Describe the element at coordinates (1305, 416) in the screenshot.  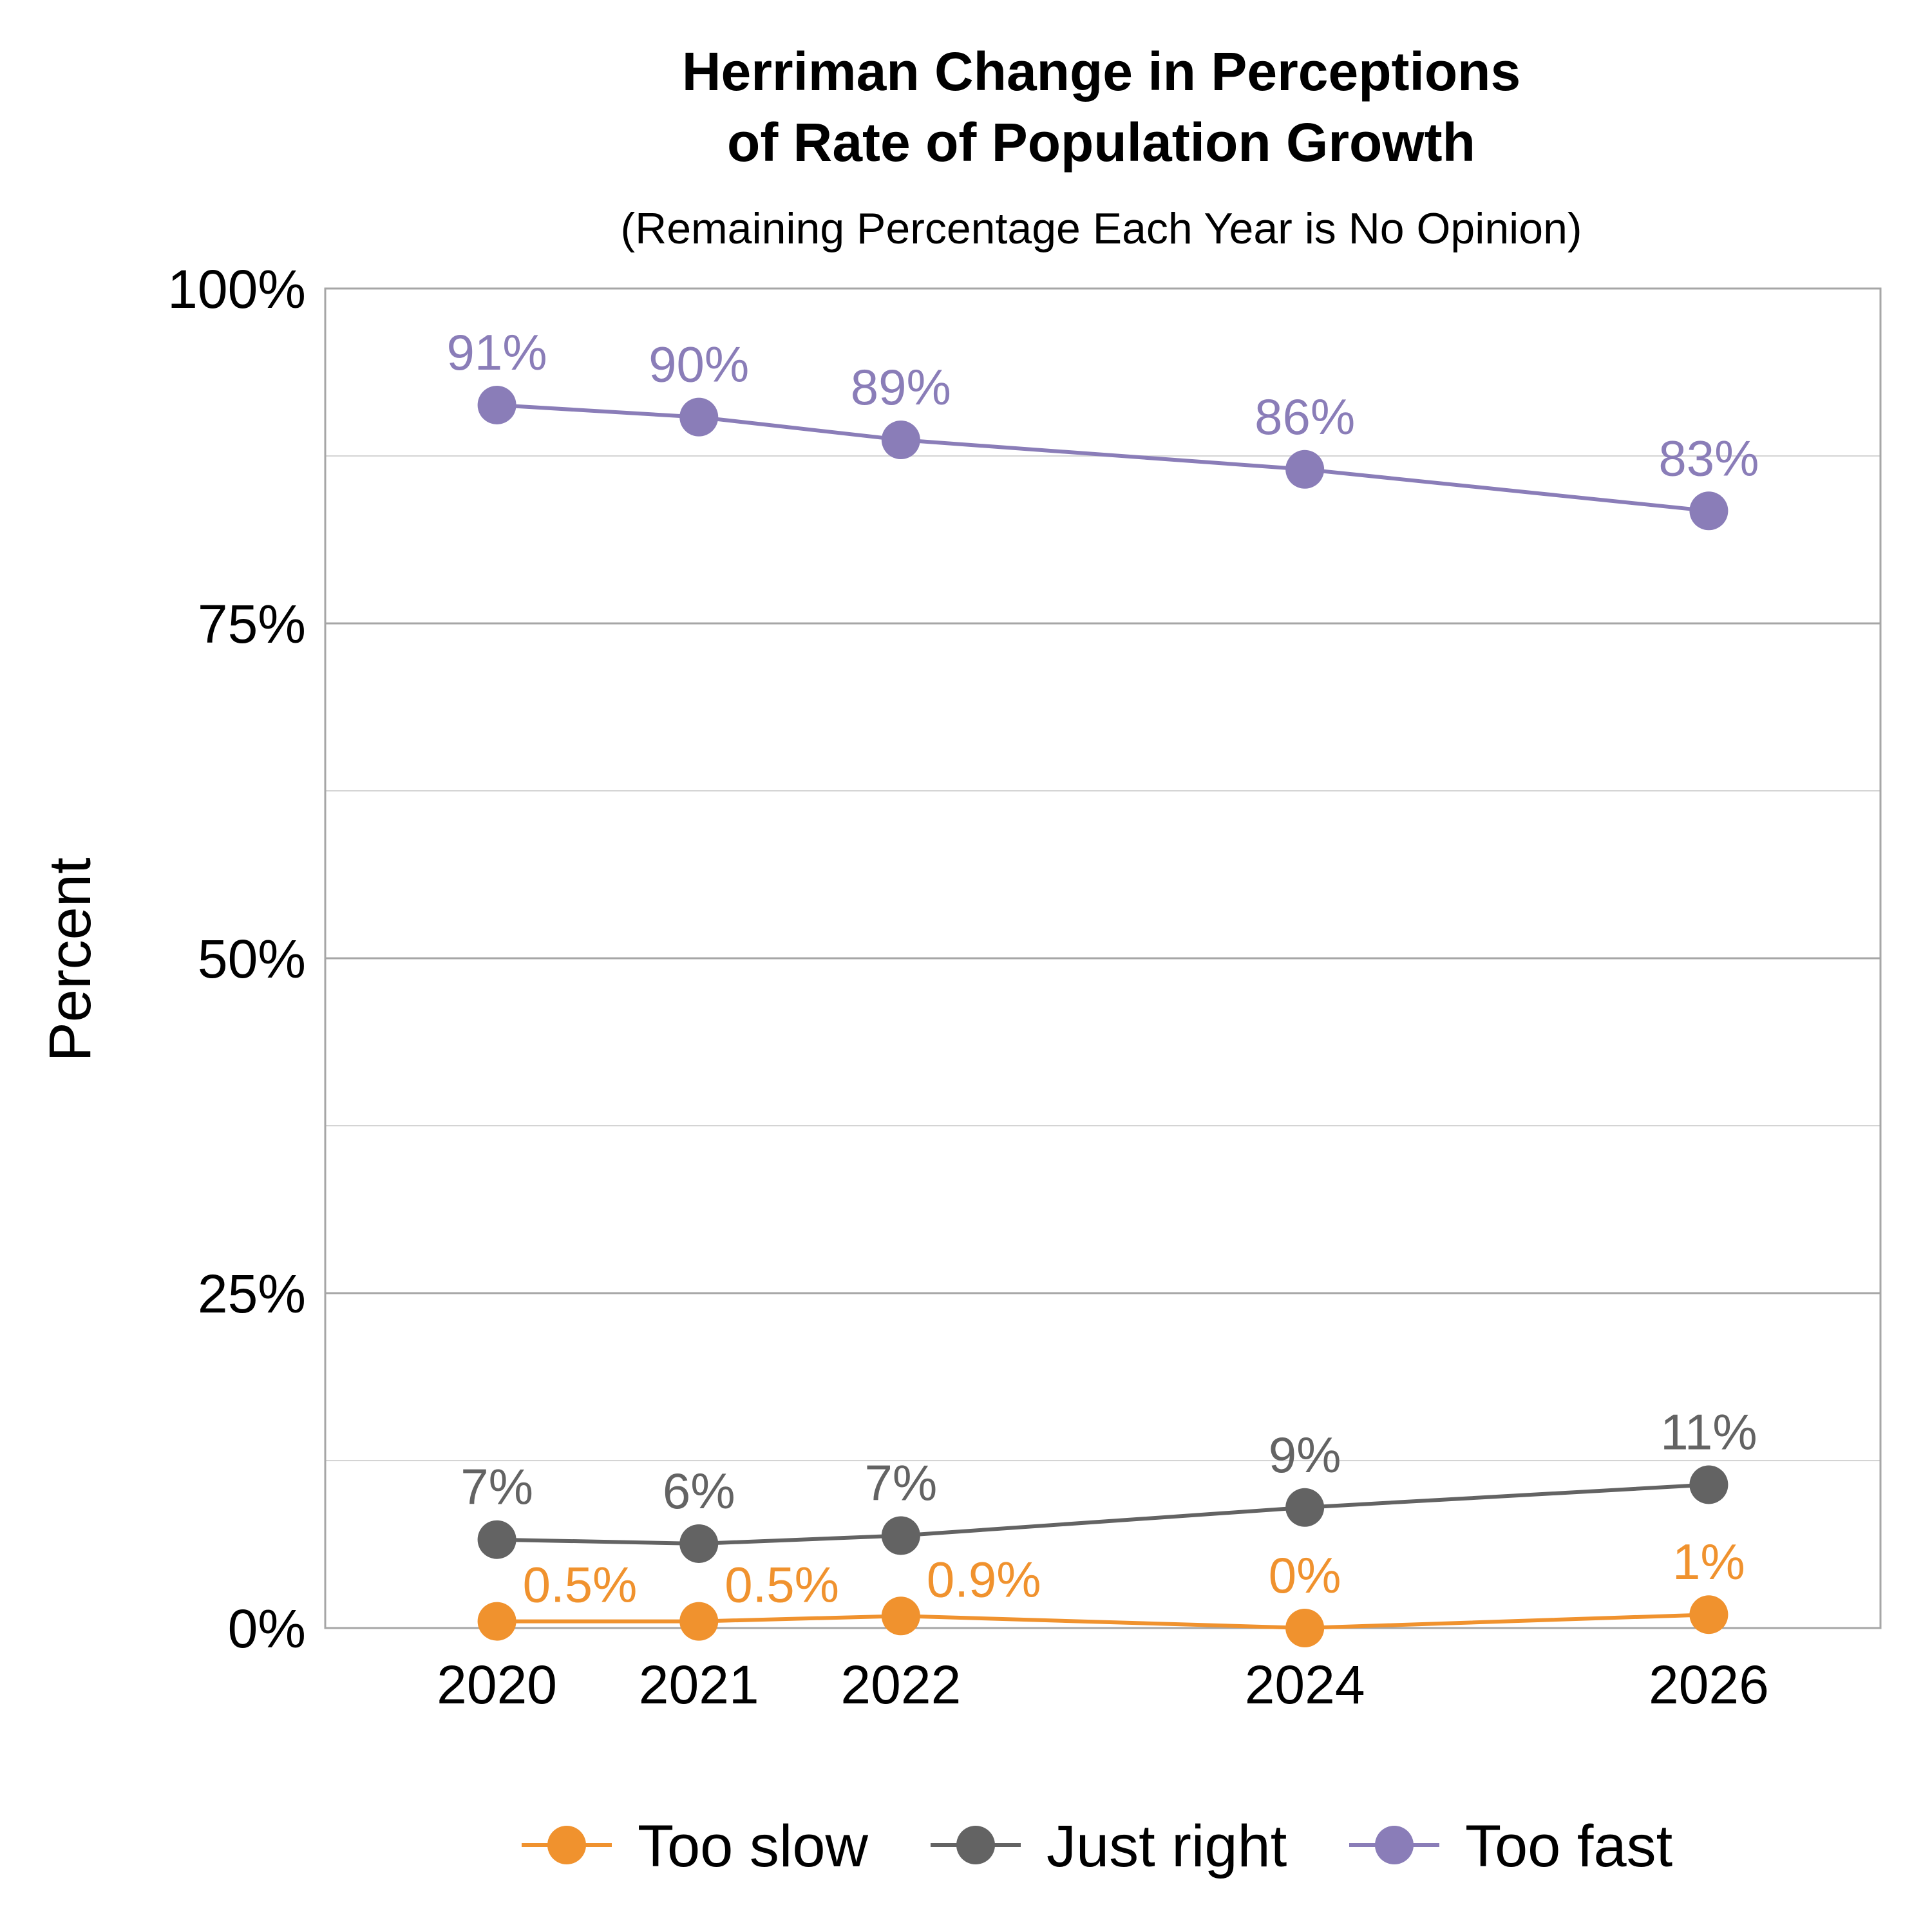
I see `data-label-too-fast: 86%` at that location.